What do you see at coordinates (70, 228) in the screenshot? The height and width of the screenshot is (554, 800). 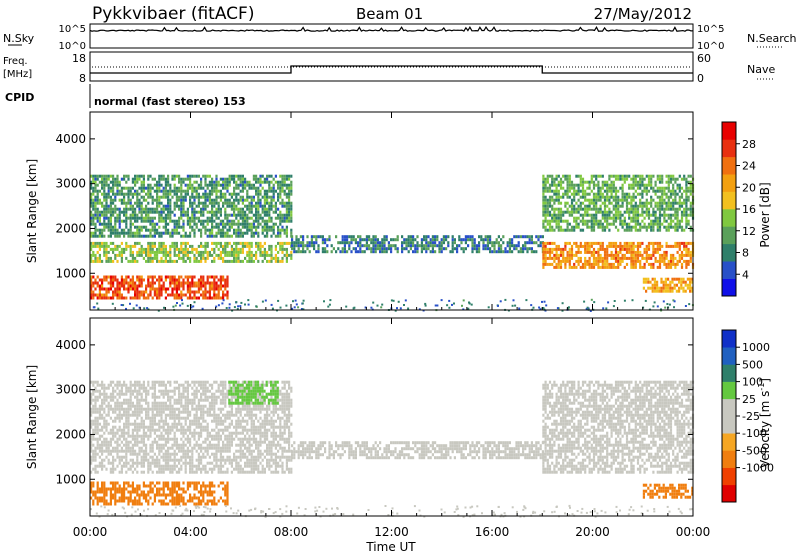 I see `power-y-tick-label: 2000` at bounding box center [70, 228].